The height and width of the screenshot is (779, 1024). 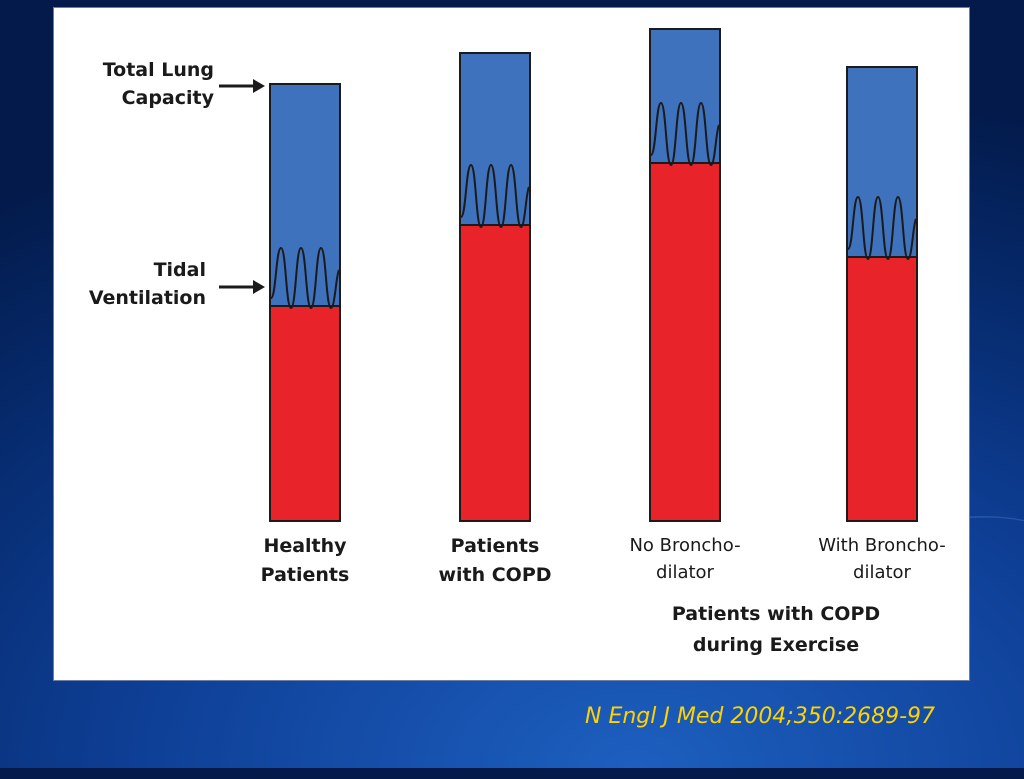 I want to click on bar-copd-patients, so click(x=495, y=287).